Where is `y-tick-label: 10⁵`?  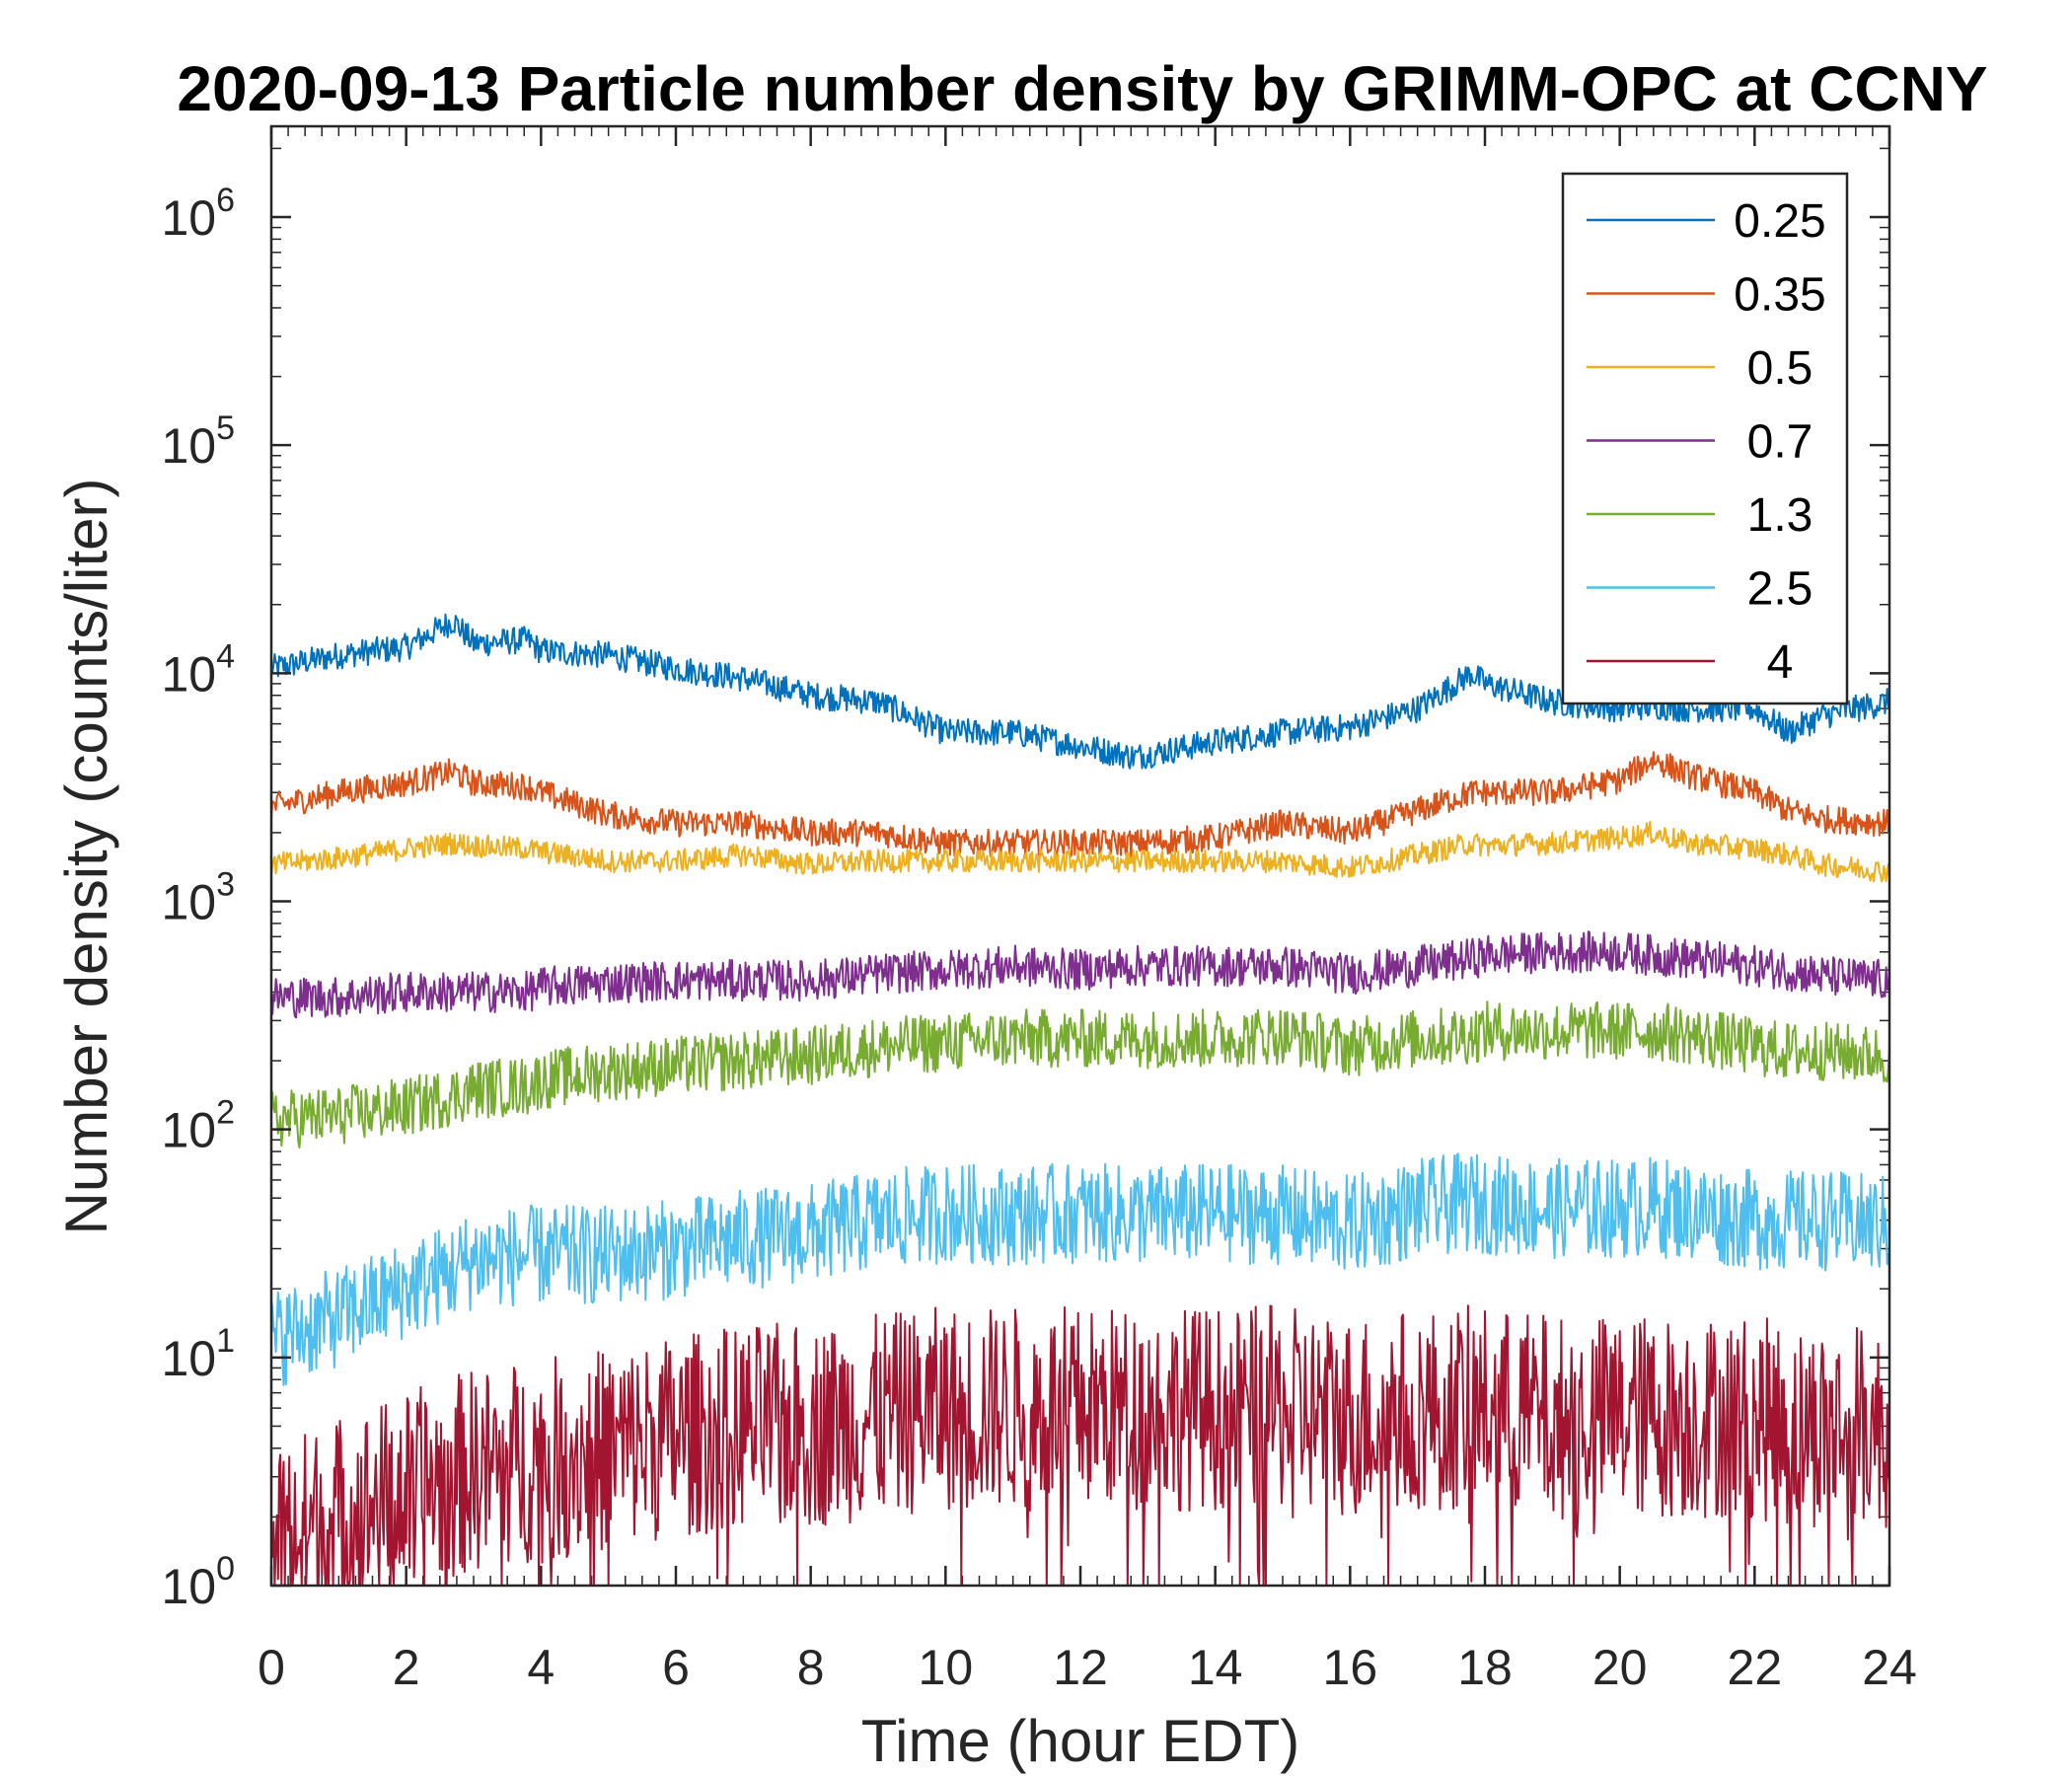
y-tick-label: 10⁵ is located at coordinates (198, 442).